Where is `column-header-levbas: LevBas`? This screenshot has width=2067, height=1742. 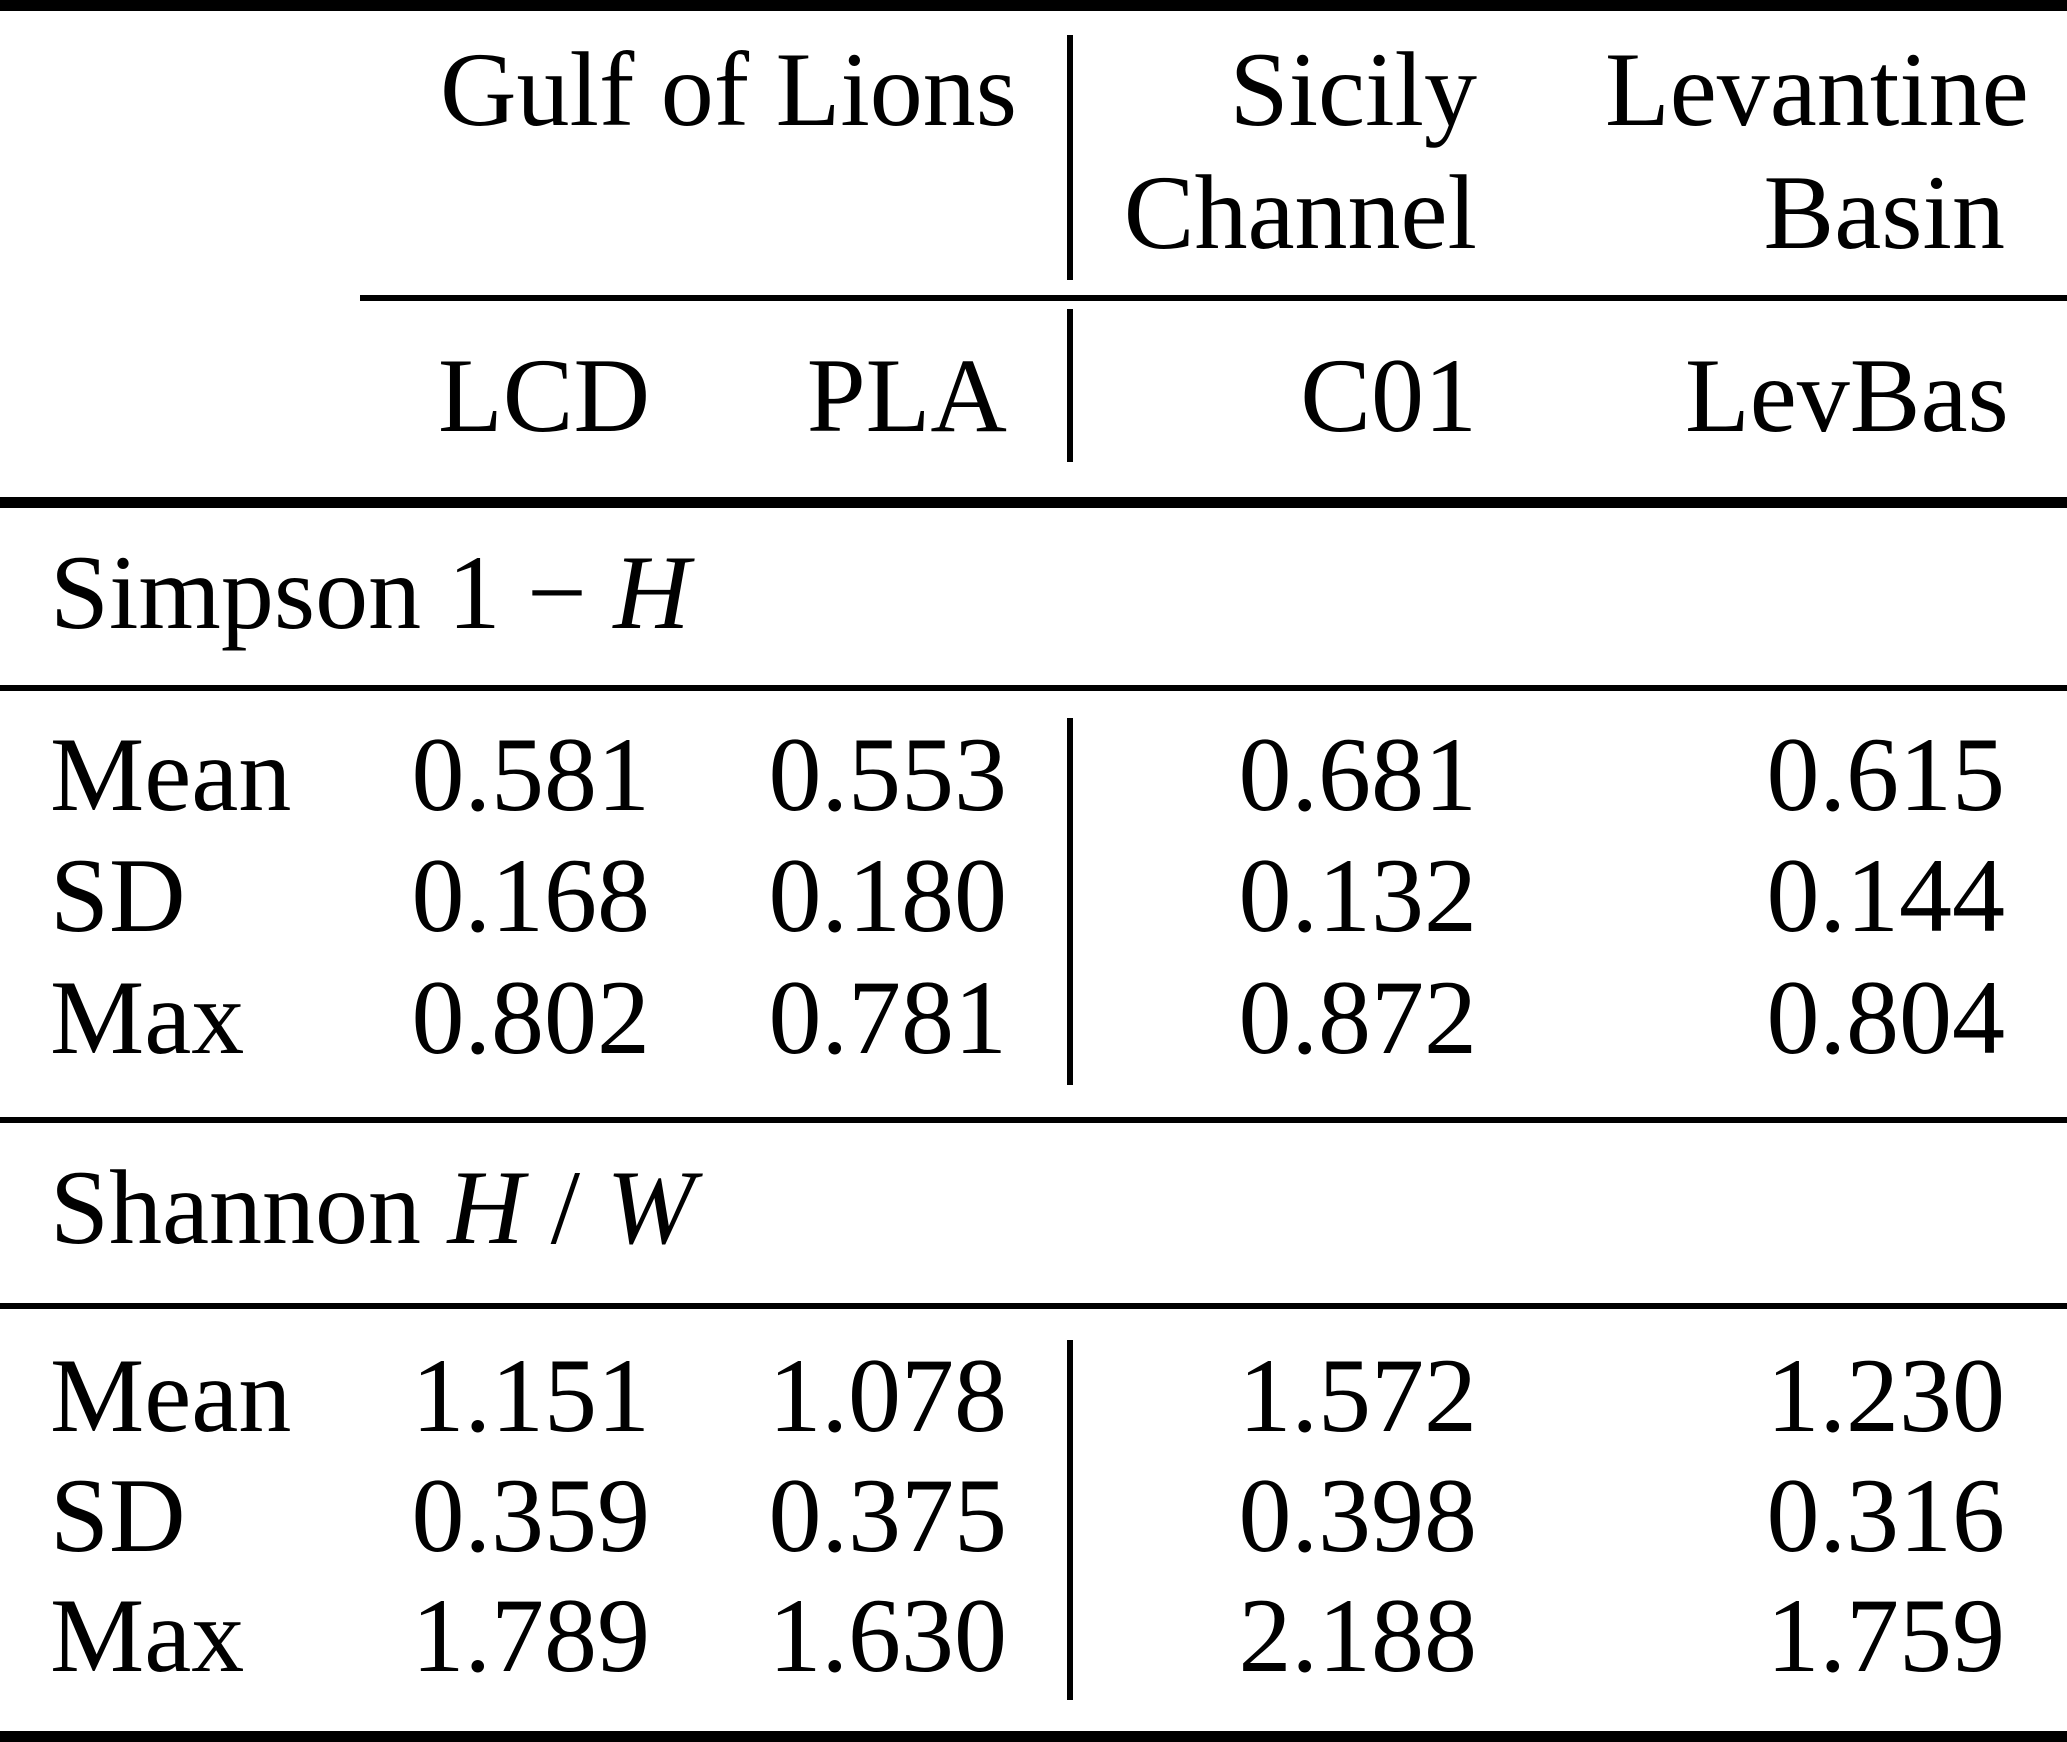 column-header-levbas: LevBas is located at coordinates (1847, 395).